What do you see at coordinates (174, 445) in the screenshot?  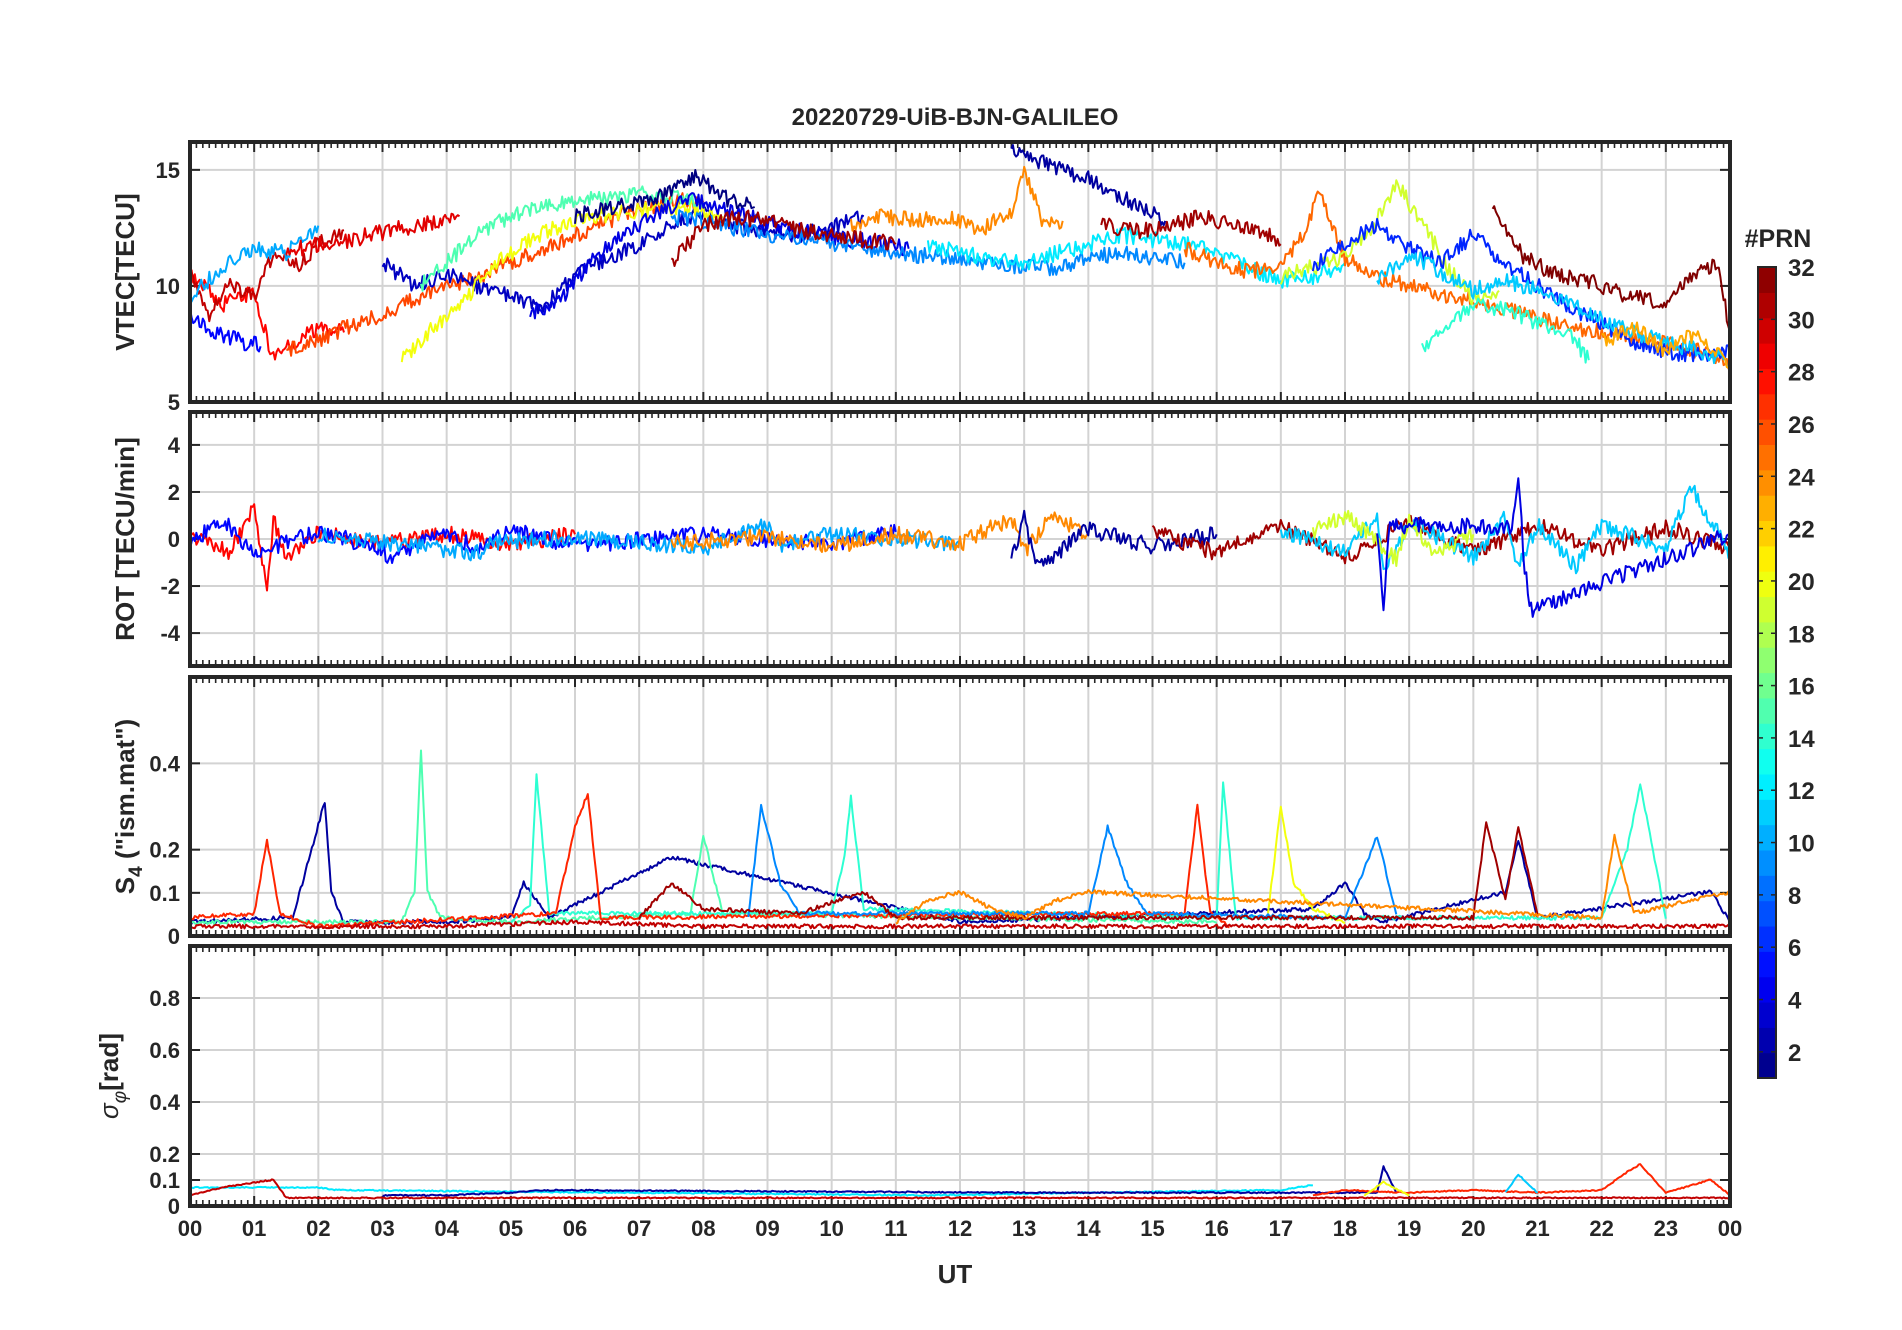 I see `y-tick-label: 4` at bounding box center [174, 445].